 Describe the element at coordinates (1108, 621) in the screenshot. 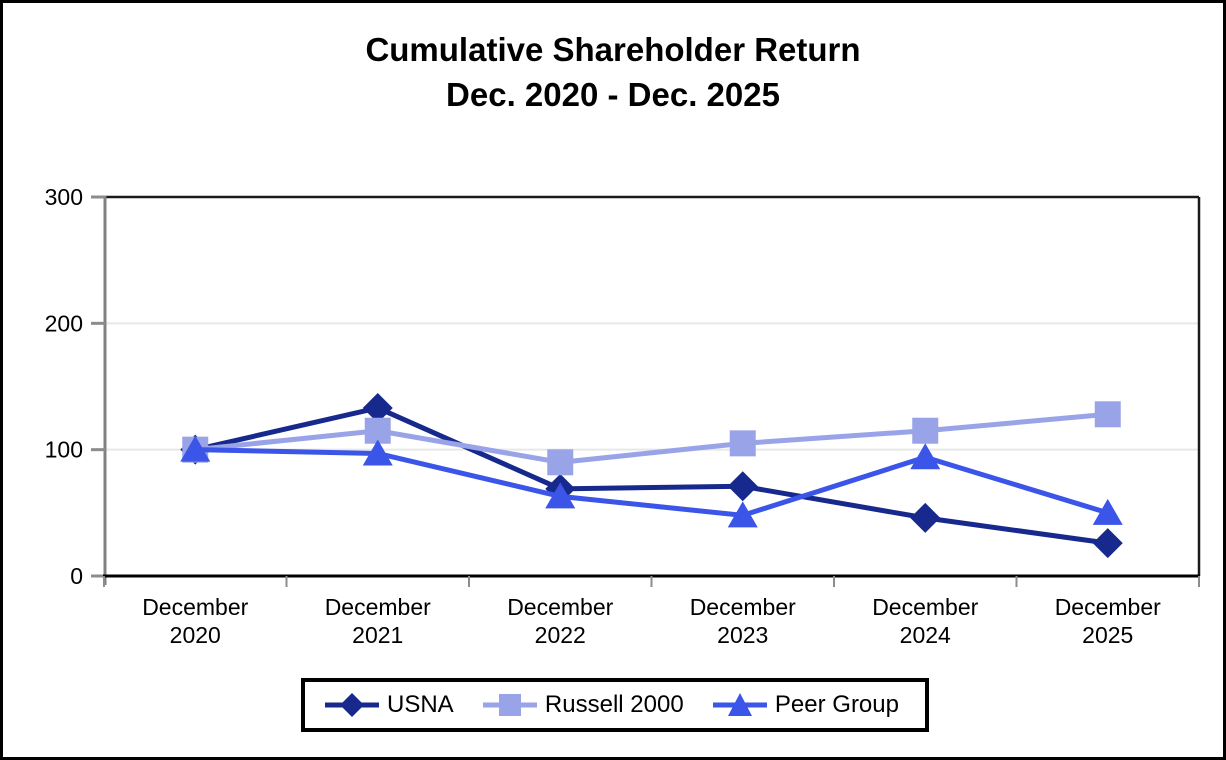

I see `x-axis-tick-label: December 2025` at that location.